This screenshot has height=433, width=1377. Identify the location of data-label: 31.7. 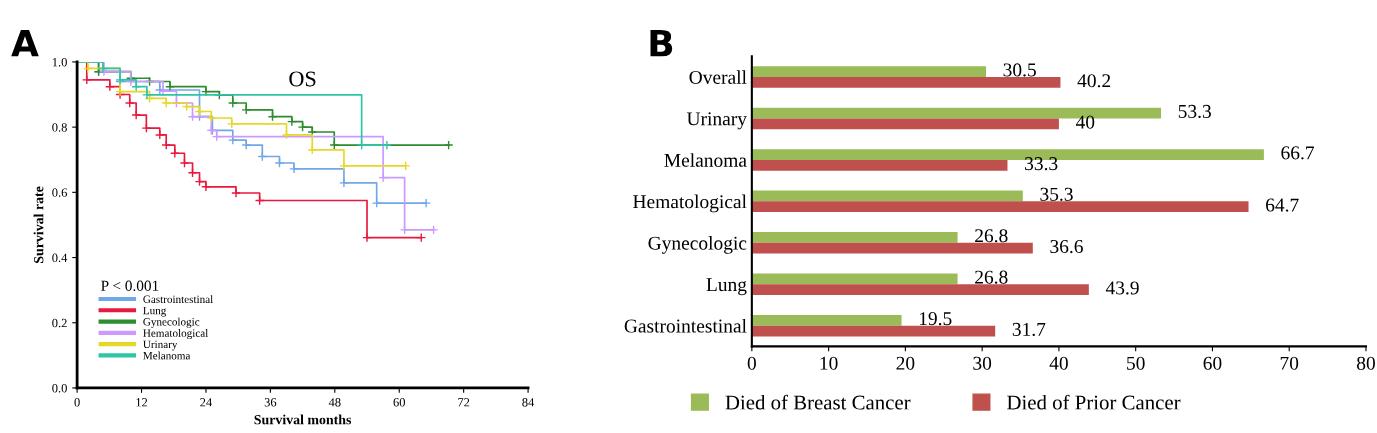
(1029, 329).